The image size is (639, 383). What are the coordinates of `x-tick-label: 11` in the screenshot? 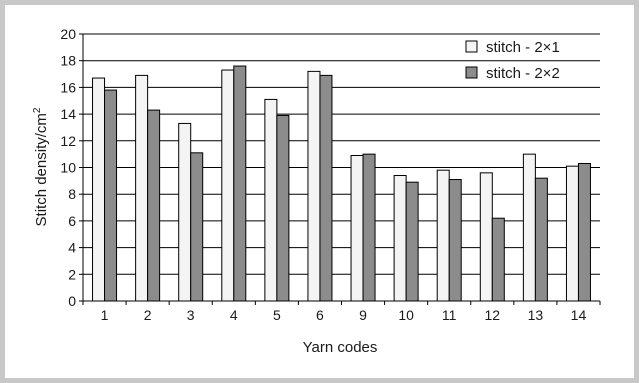 It's located at (449, 315).